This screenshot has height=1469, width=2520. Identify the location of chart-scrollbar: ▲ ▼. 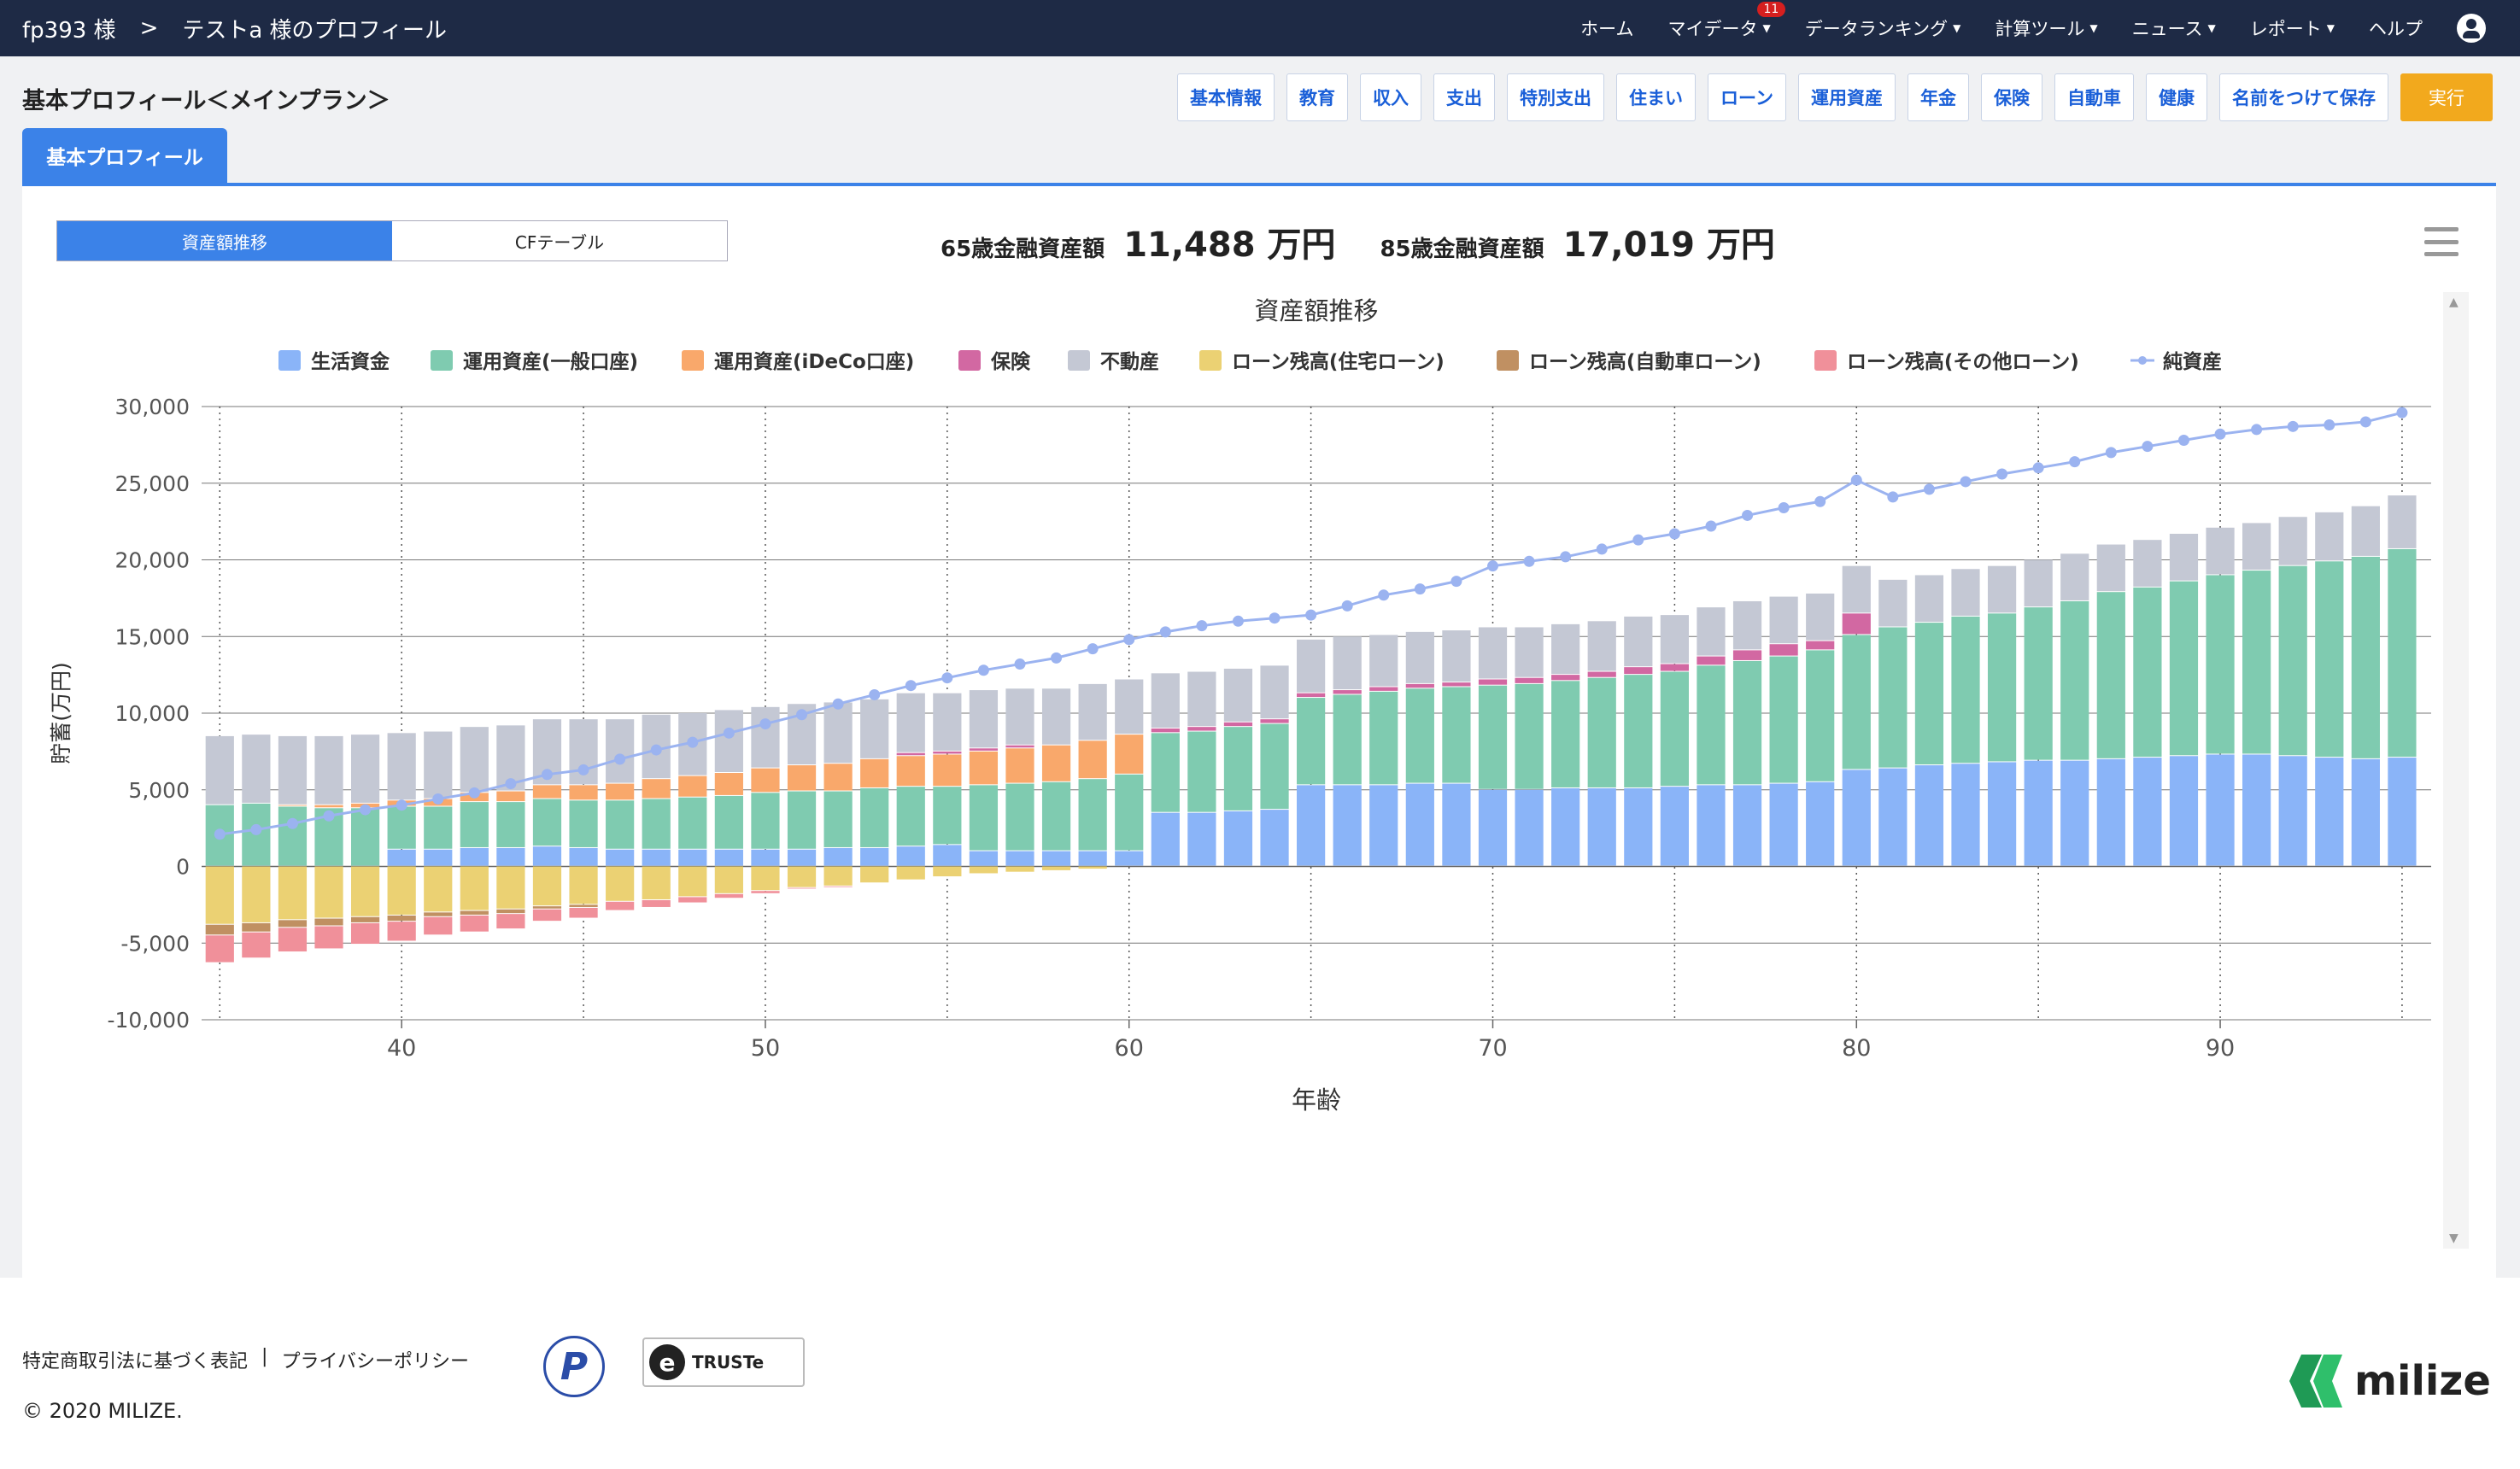
(2456, 770).